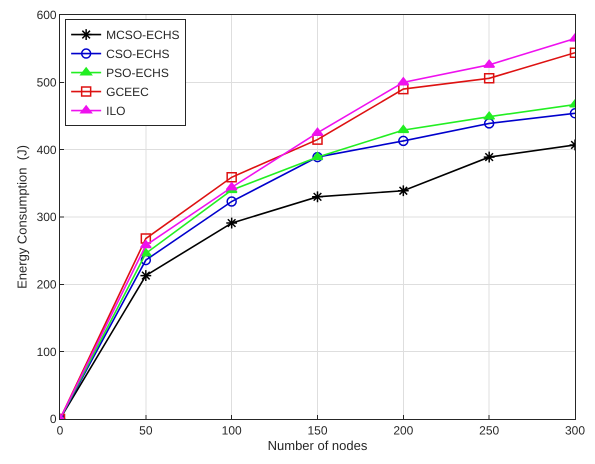 This screenshot has height=464, width=595. I want to click on y-tick-label: 500, so click(46, 83).